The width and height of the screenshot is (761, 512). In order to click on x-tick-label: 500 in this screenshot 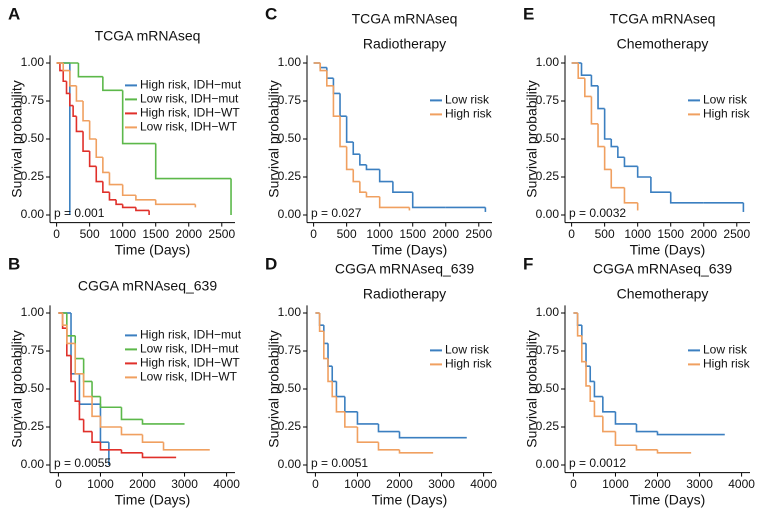, I will do `click(605, 234)`.